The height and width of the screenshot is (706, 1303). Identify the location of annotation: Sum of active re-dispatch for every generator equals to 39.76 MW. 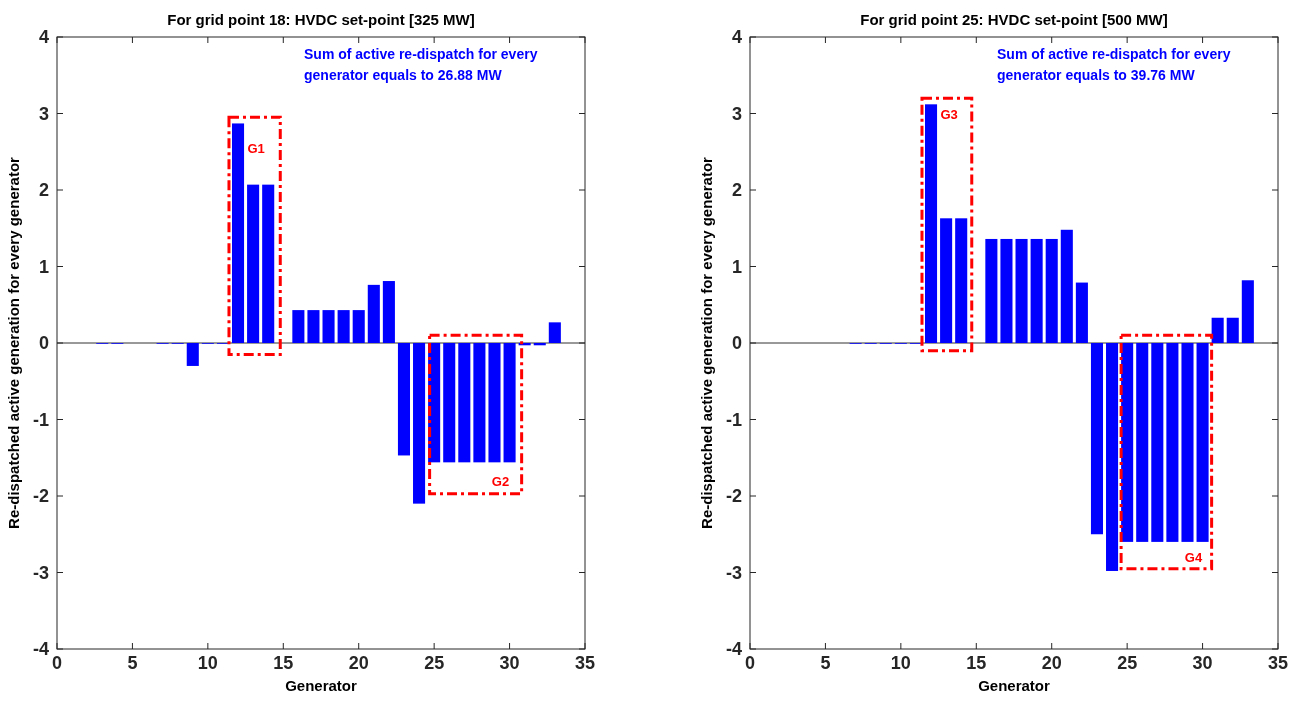
(1114, 64).